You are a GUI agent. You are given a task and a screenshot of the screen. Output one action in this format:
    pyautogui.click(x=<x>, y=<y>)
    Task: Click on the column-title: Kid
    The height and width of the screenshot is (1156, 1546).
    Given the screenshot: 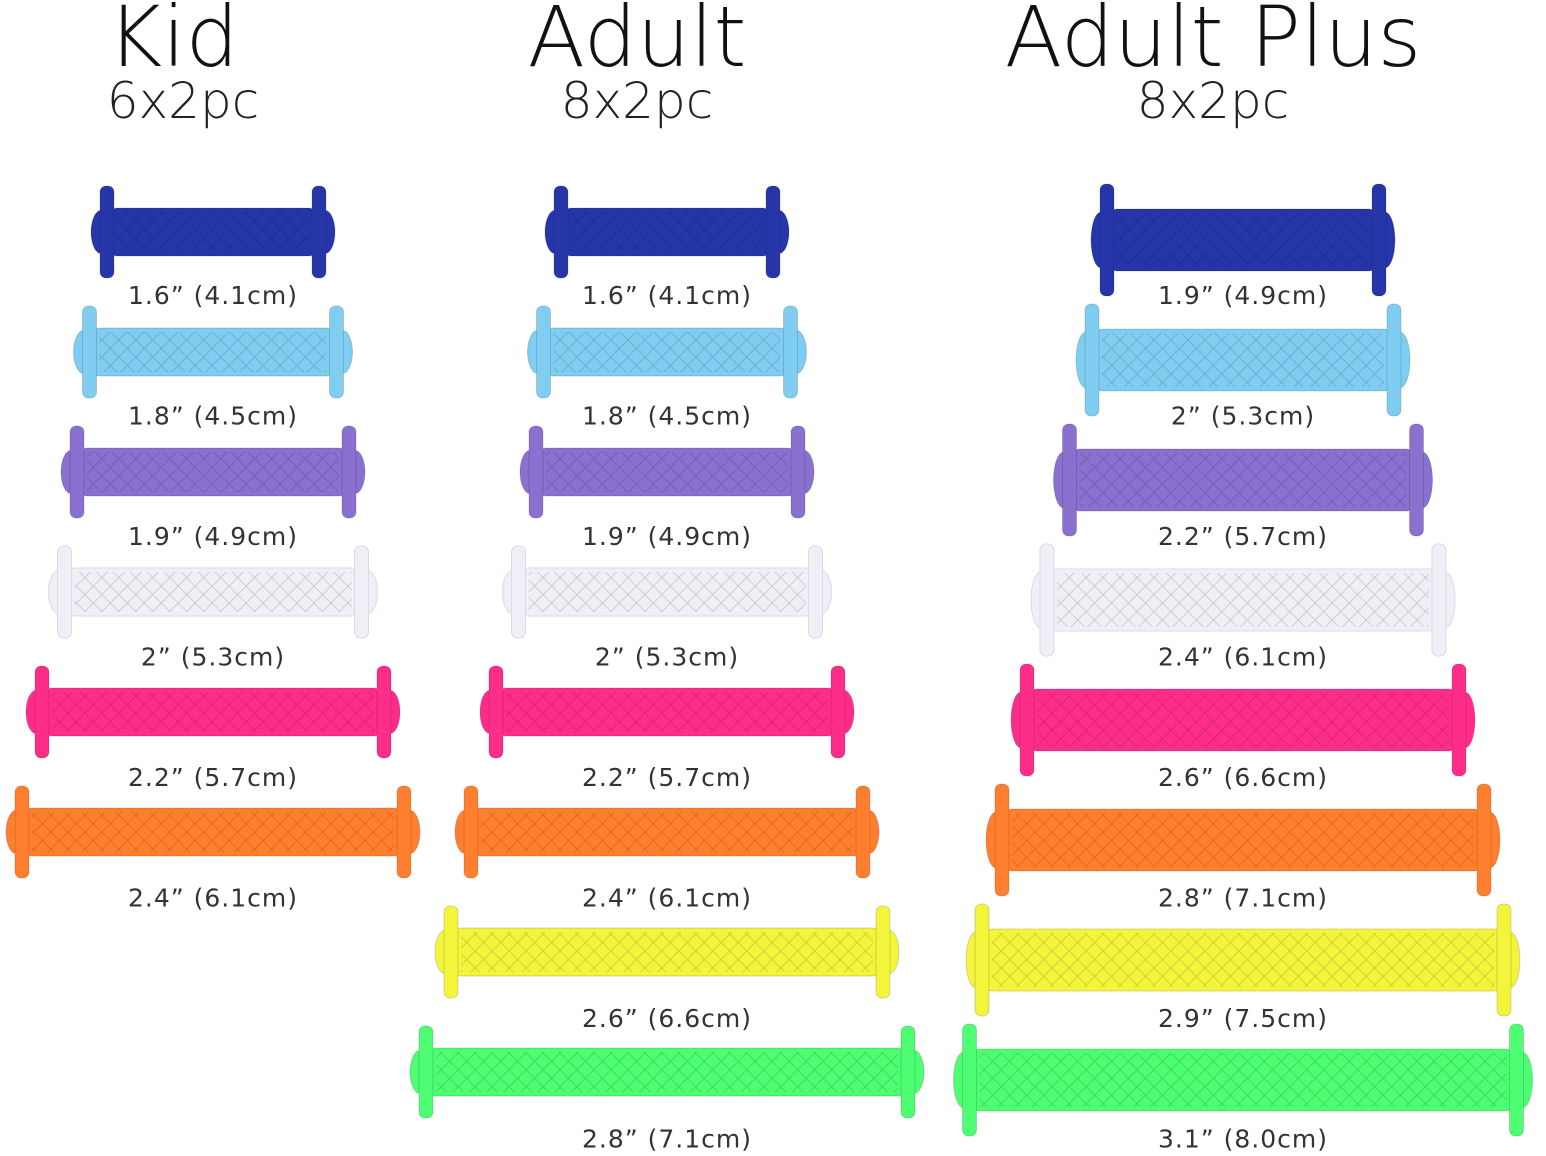 What is the action you would take?
    pyautogui.click(x=173, y=43)
    